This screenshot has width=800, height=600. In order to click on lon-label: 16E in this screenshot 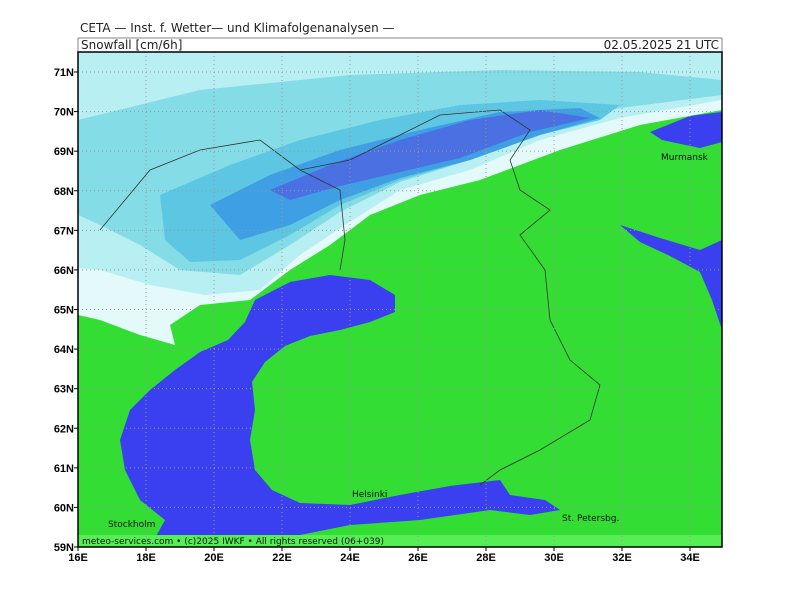, I will do `click(78, 558)`.